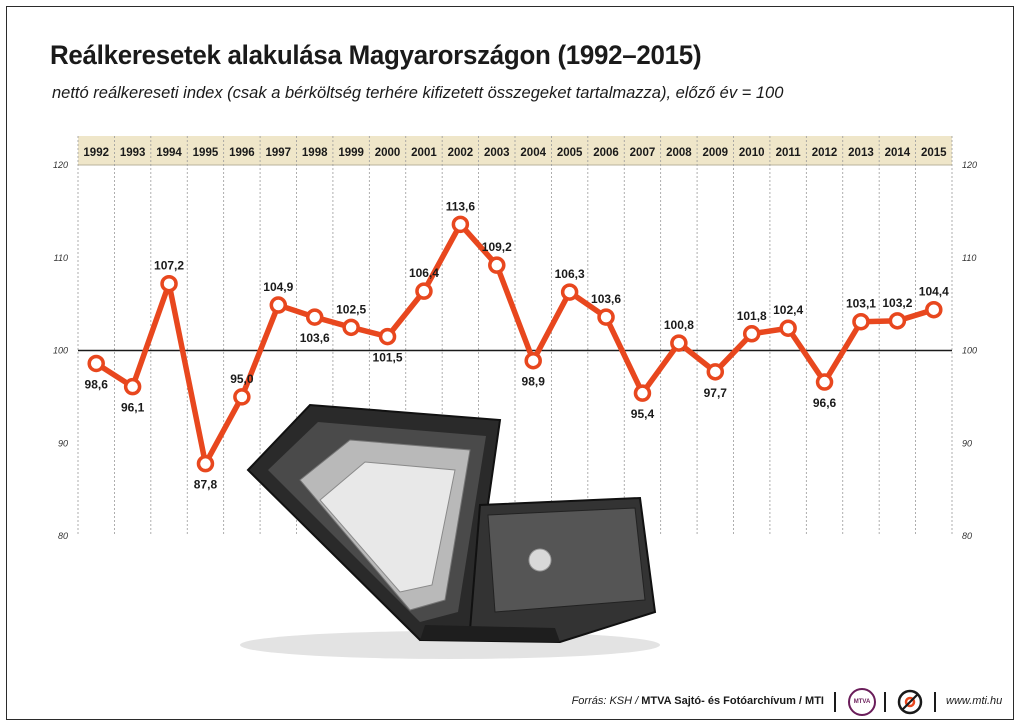 The image size is (1024, 728). I want to click on x-tick-label: 2012, so click(825, 153).